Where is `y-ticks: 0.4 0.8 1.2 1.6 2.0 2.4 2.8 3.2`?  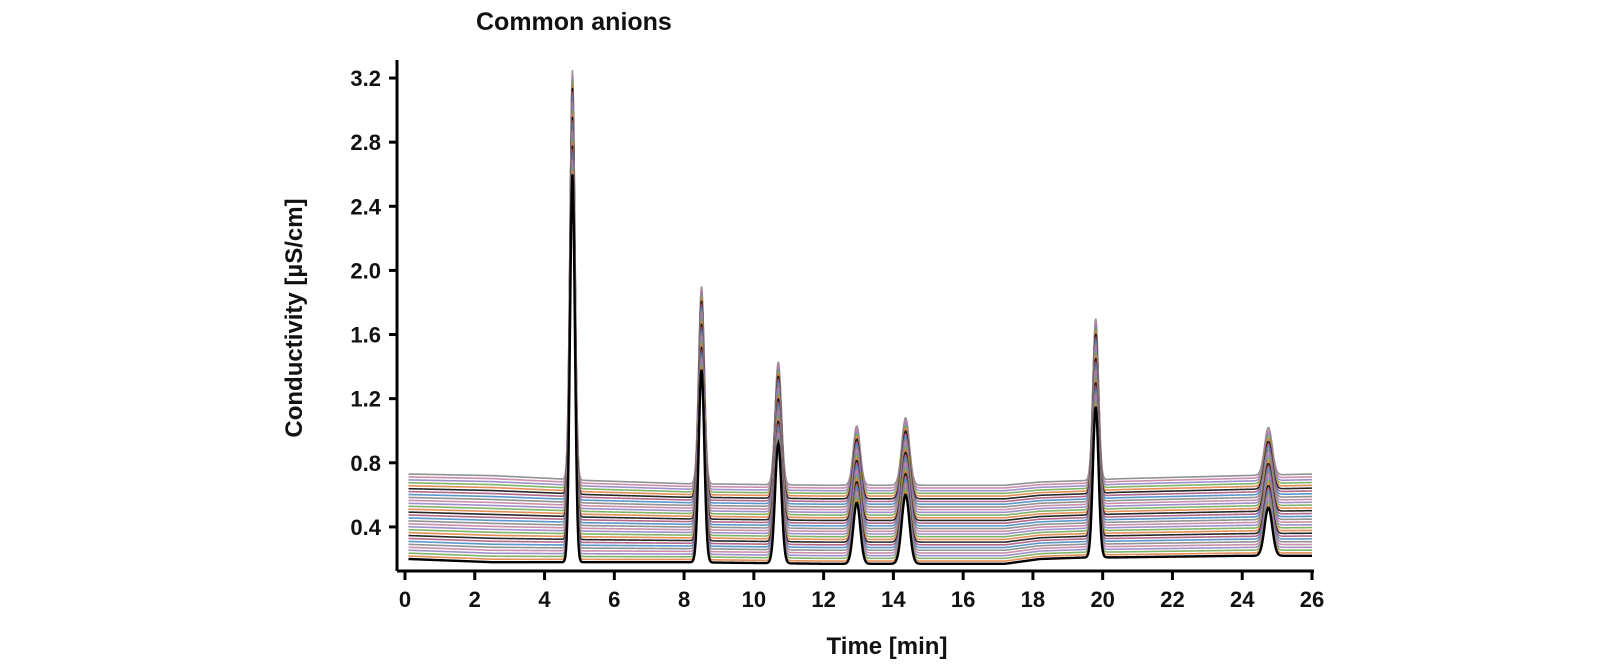 y-ticks: 0.4 0.8 1.2 1.6 2.0 2.4 2.8 3.2 is located at coordinates (373, 303).